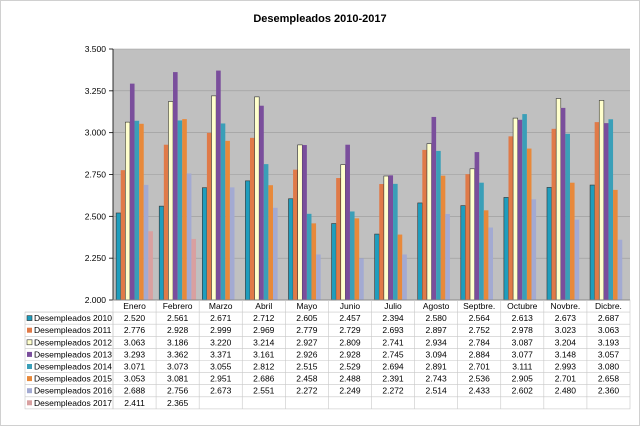  I want to click on x-category-label: Febrero, so click(178, 306).